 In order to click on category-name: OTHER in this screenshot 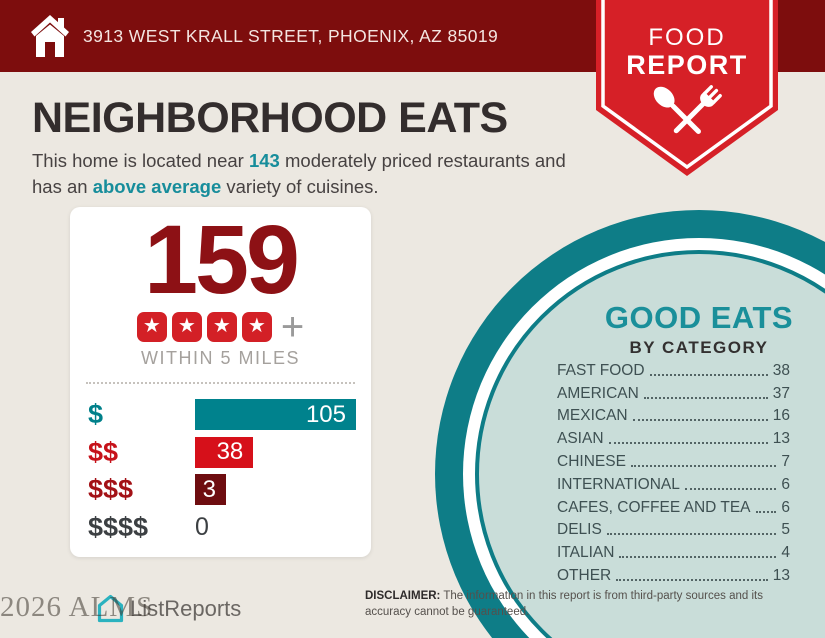, I will do `click(584, 575)`.